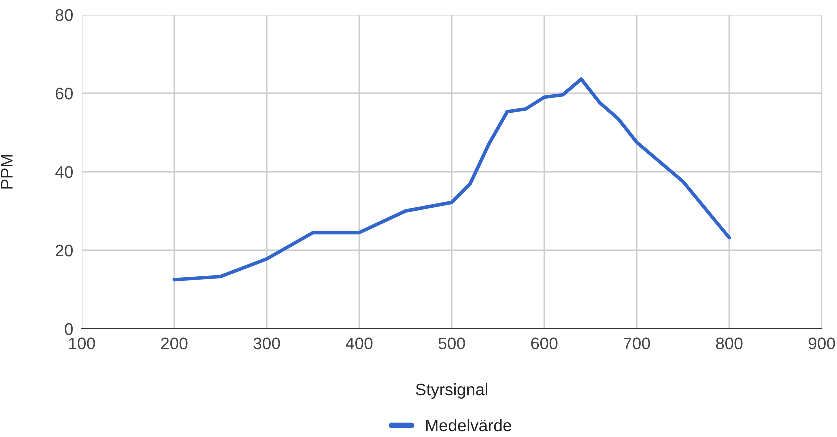 This screenshot has height=437, width=837. What do you see at coordinates (452, 344) in the screenshot?
I see `x-tick-label: 500` at bounding box center [452, 344].